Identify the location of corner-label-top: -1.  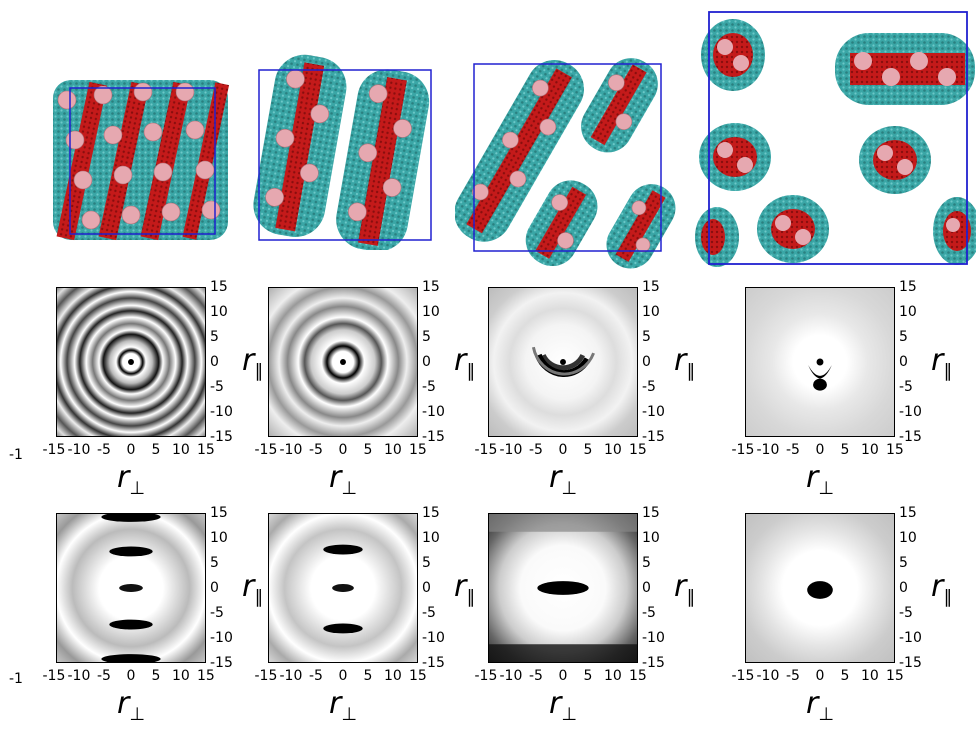
(16, 455).